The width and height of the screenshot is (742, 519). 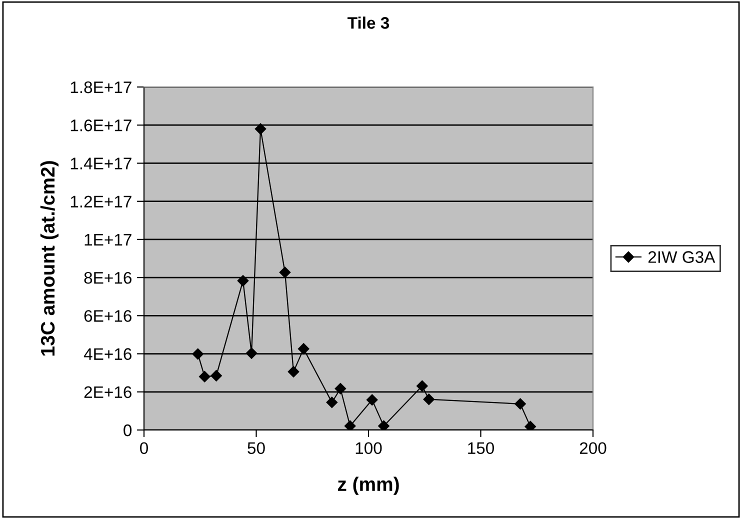 What do you see at coordinates (108, 278) in the screenshot?
I see `y-tick-label: 8E+16` at bounding box center [108, 278].